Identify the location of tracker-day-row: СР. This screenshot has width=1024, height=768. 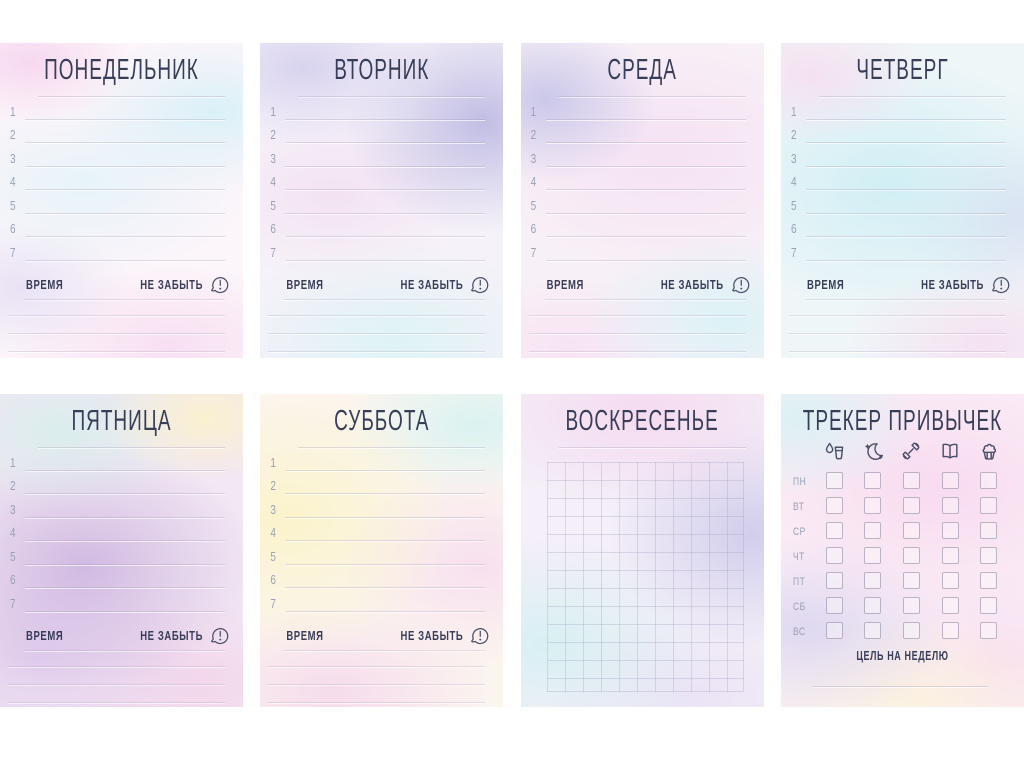
(898, 530).